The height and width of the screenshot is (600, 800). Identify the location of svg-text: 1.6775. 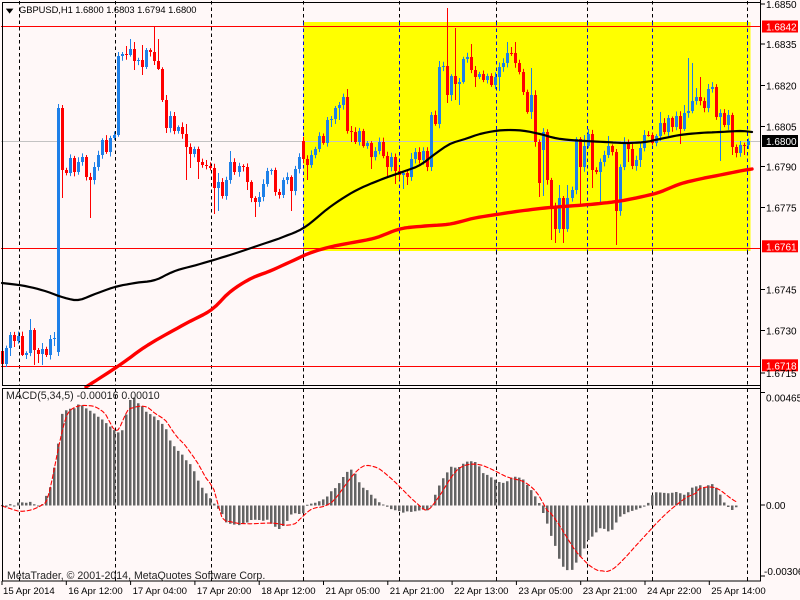
(781, 209).